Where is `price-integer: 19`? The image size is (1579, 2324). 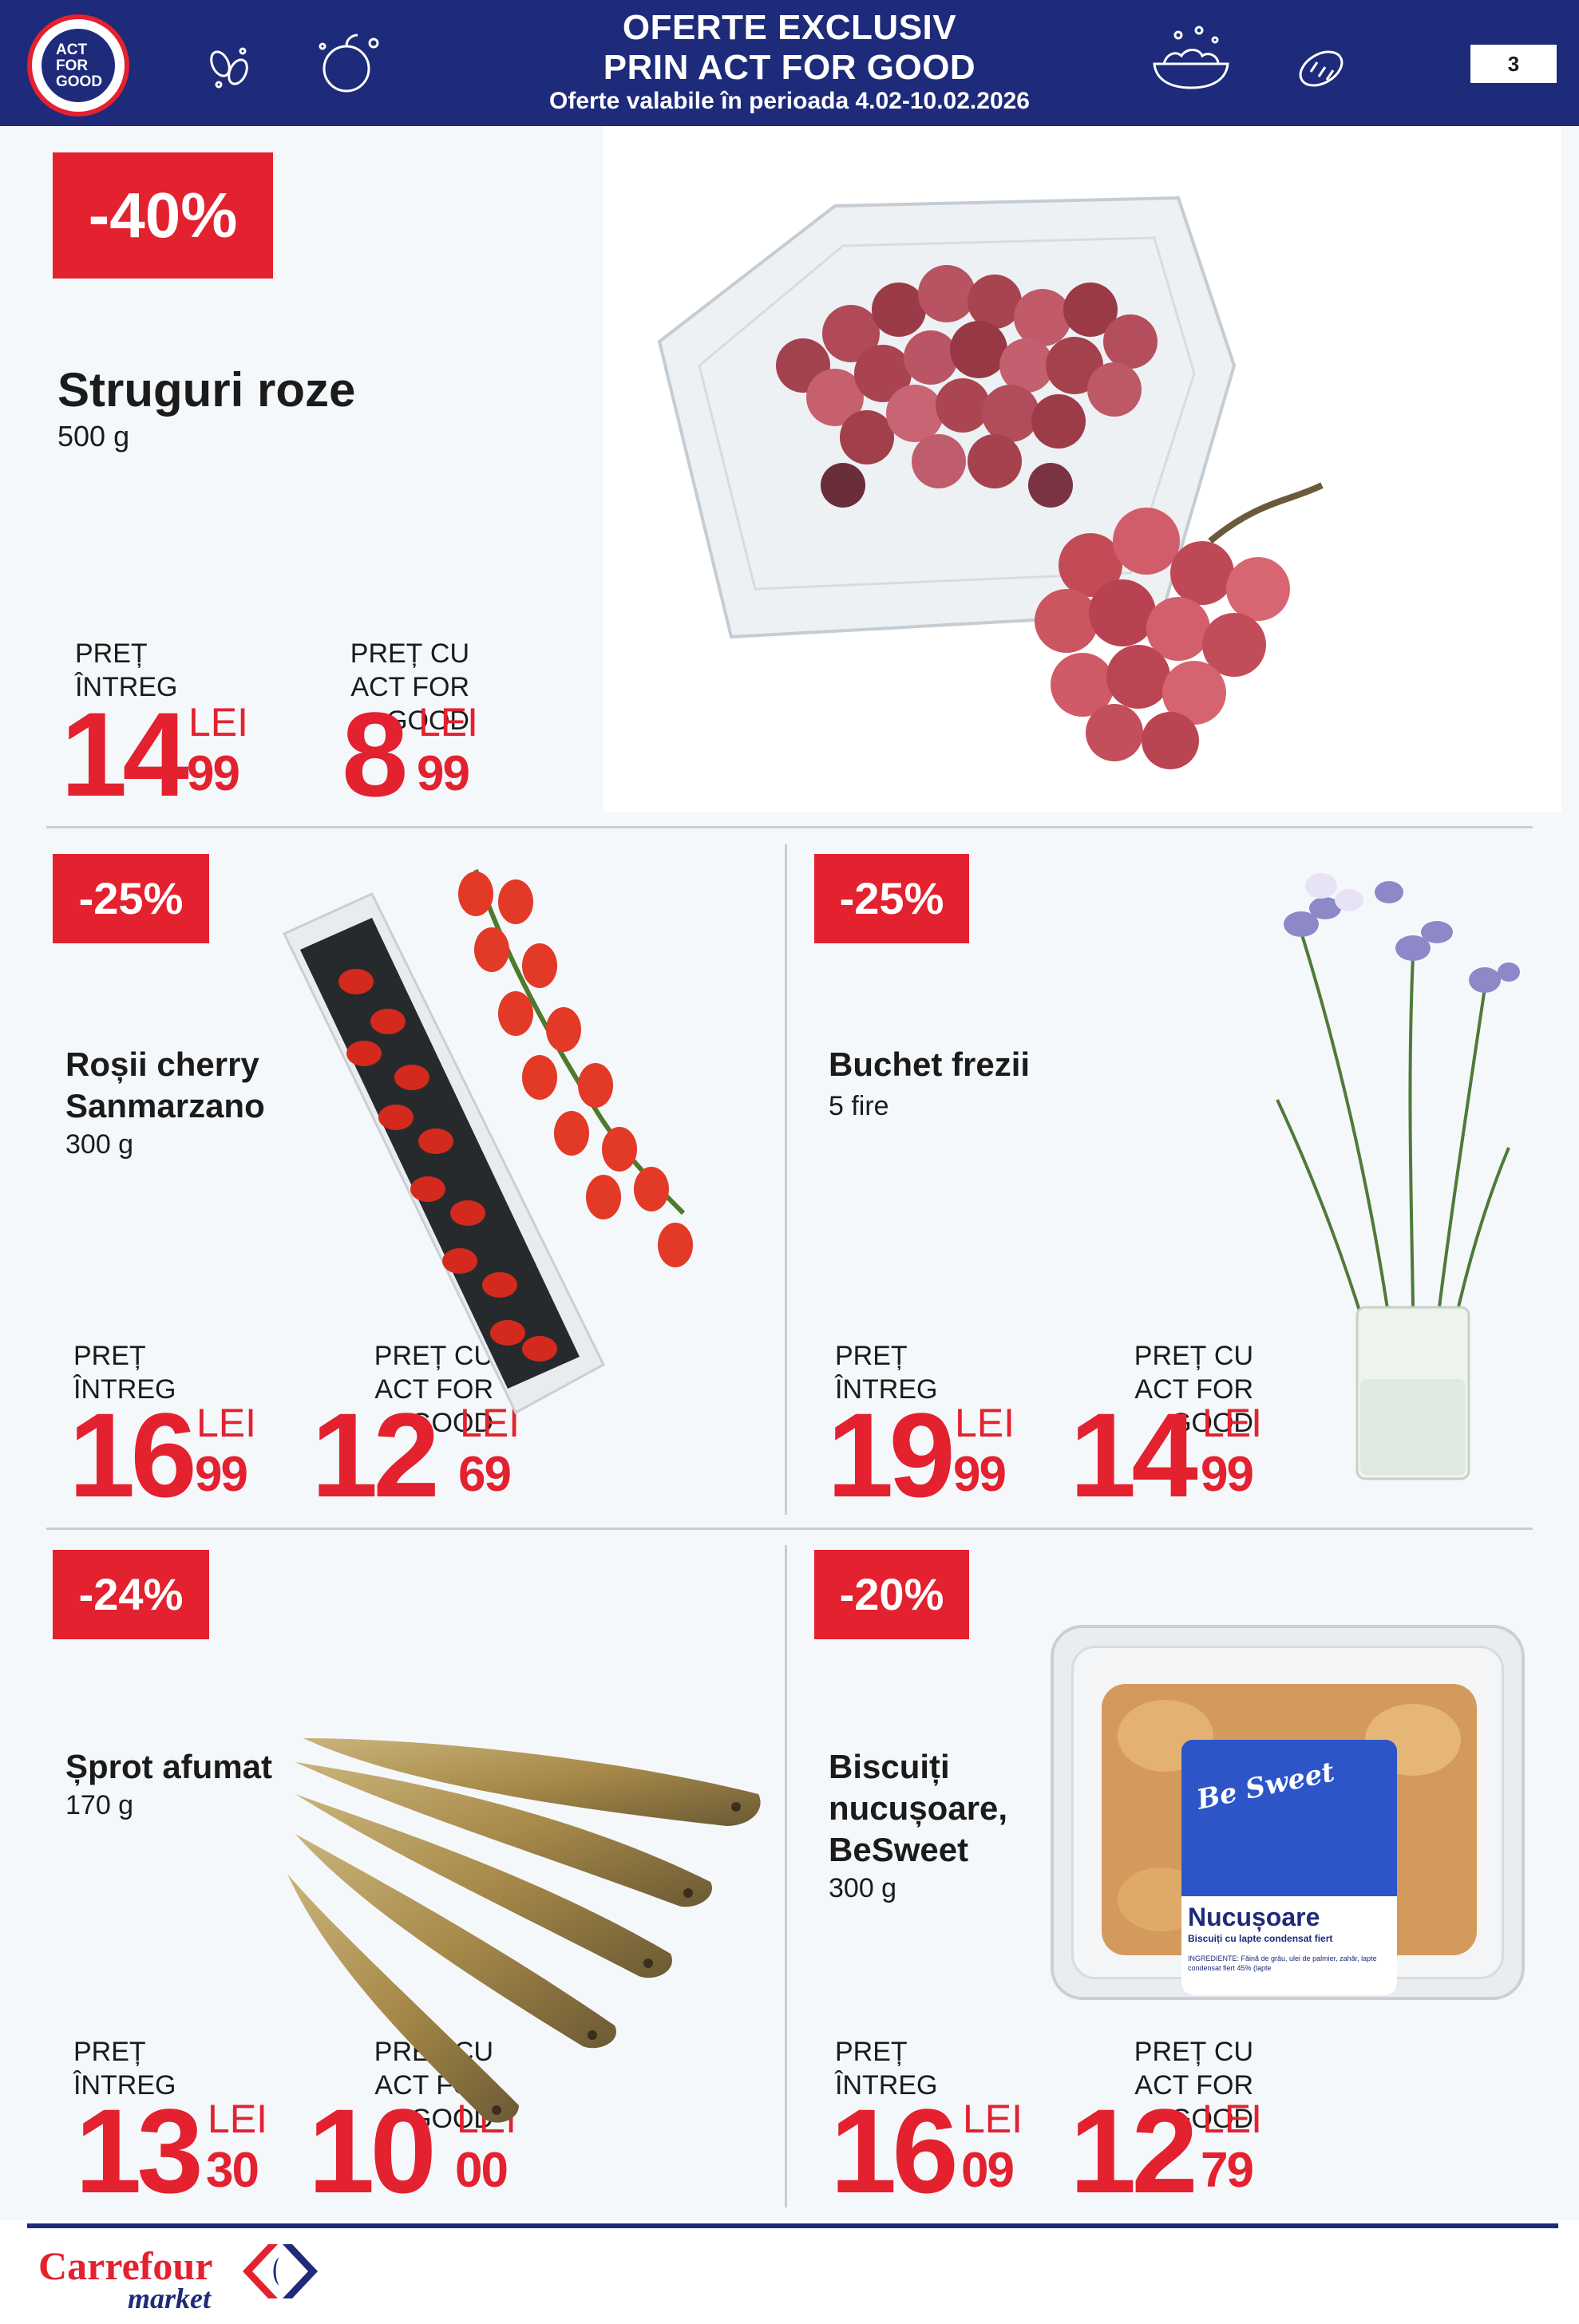 price-integer: 19 is located at coordinates (892, 1455).